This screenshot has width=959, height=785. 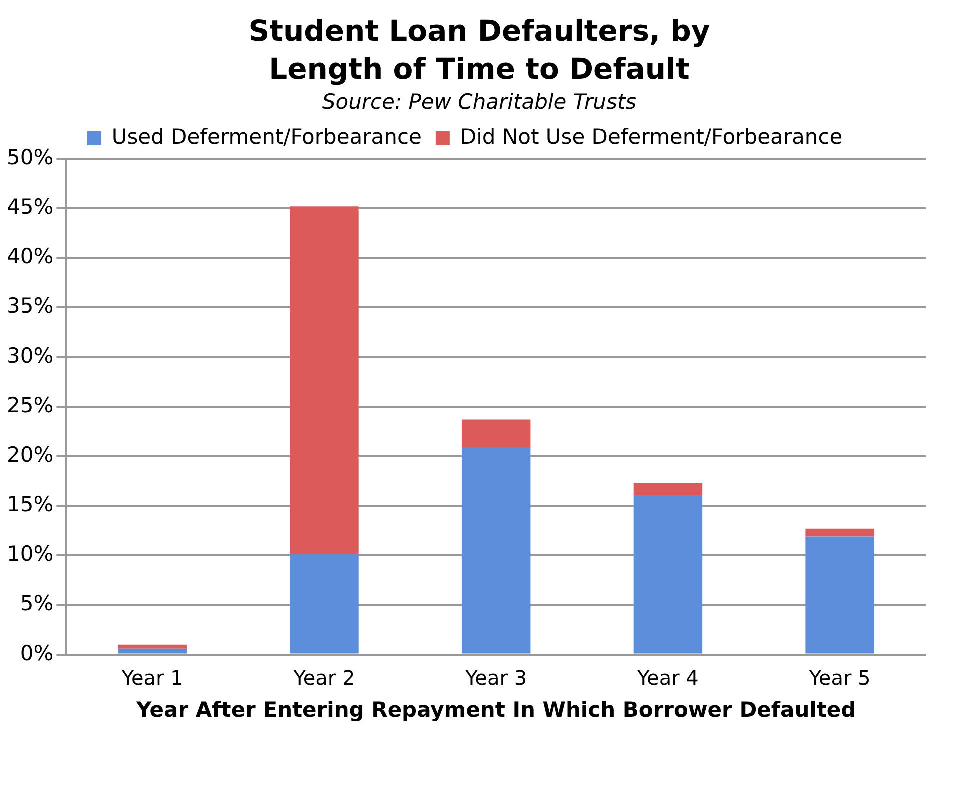 What do you see at coordinates (30, 157) in the screenshot?
I see `y-tick-label: 50%` at bounding box center [30, 157].